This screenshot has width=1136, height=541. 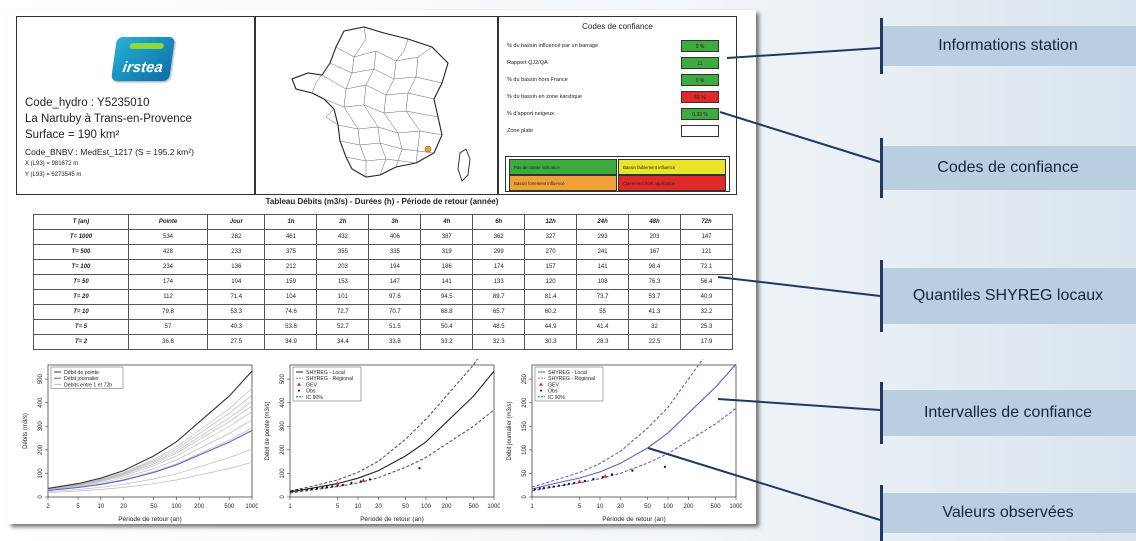 What do you see at coordinates (563, 167) in the screenshot?
I see `legend-green: Pas de contre indication` at bounding box center [563, 167].